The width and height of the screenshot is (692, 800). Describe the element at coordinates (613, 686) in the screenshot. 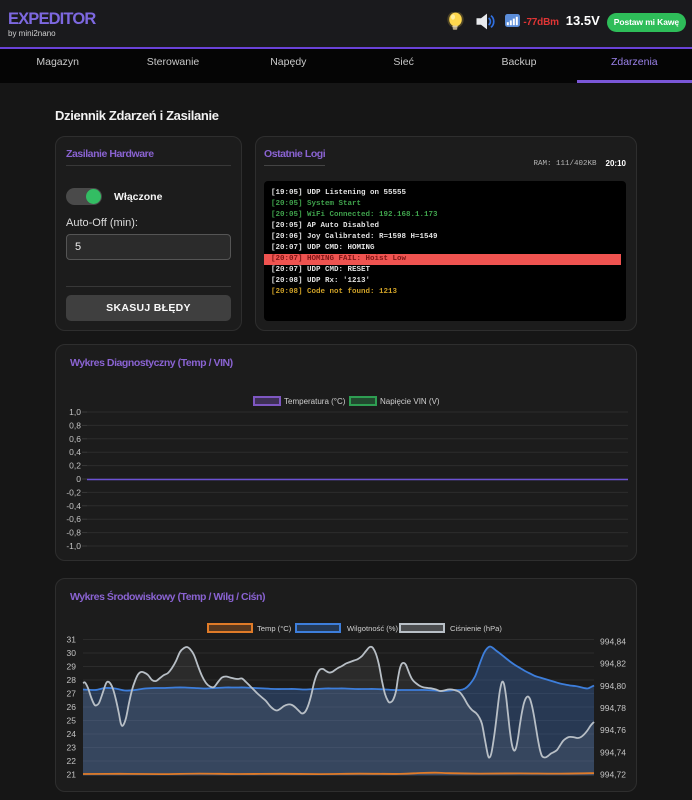

I see `svg-text: 994,80` at that location.